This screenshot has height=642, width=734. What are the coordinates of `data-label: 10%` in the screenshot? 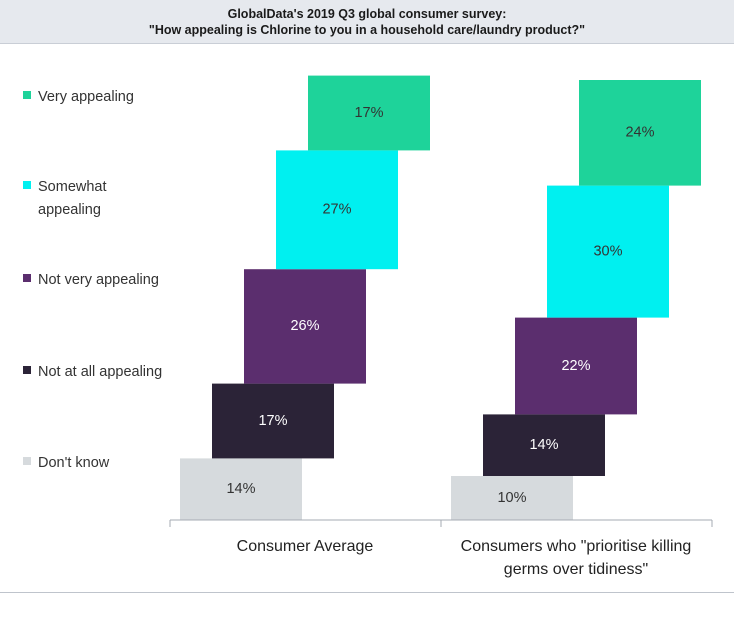 It's located at (511, 498).